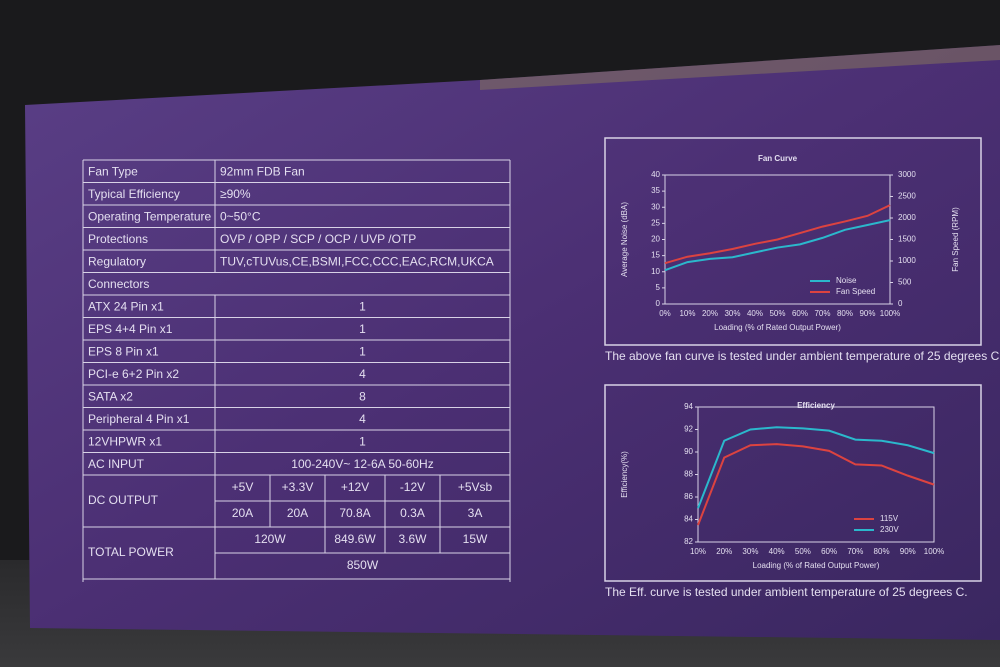 The width and height of the screenshot is (1000, 667). What do you see at coordinates (116, 464) in the screenshot?
I see `row-label: AC INPUT` at bounding box center [116, 464].